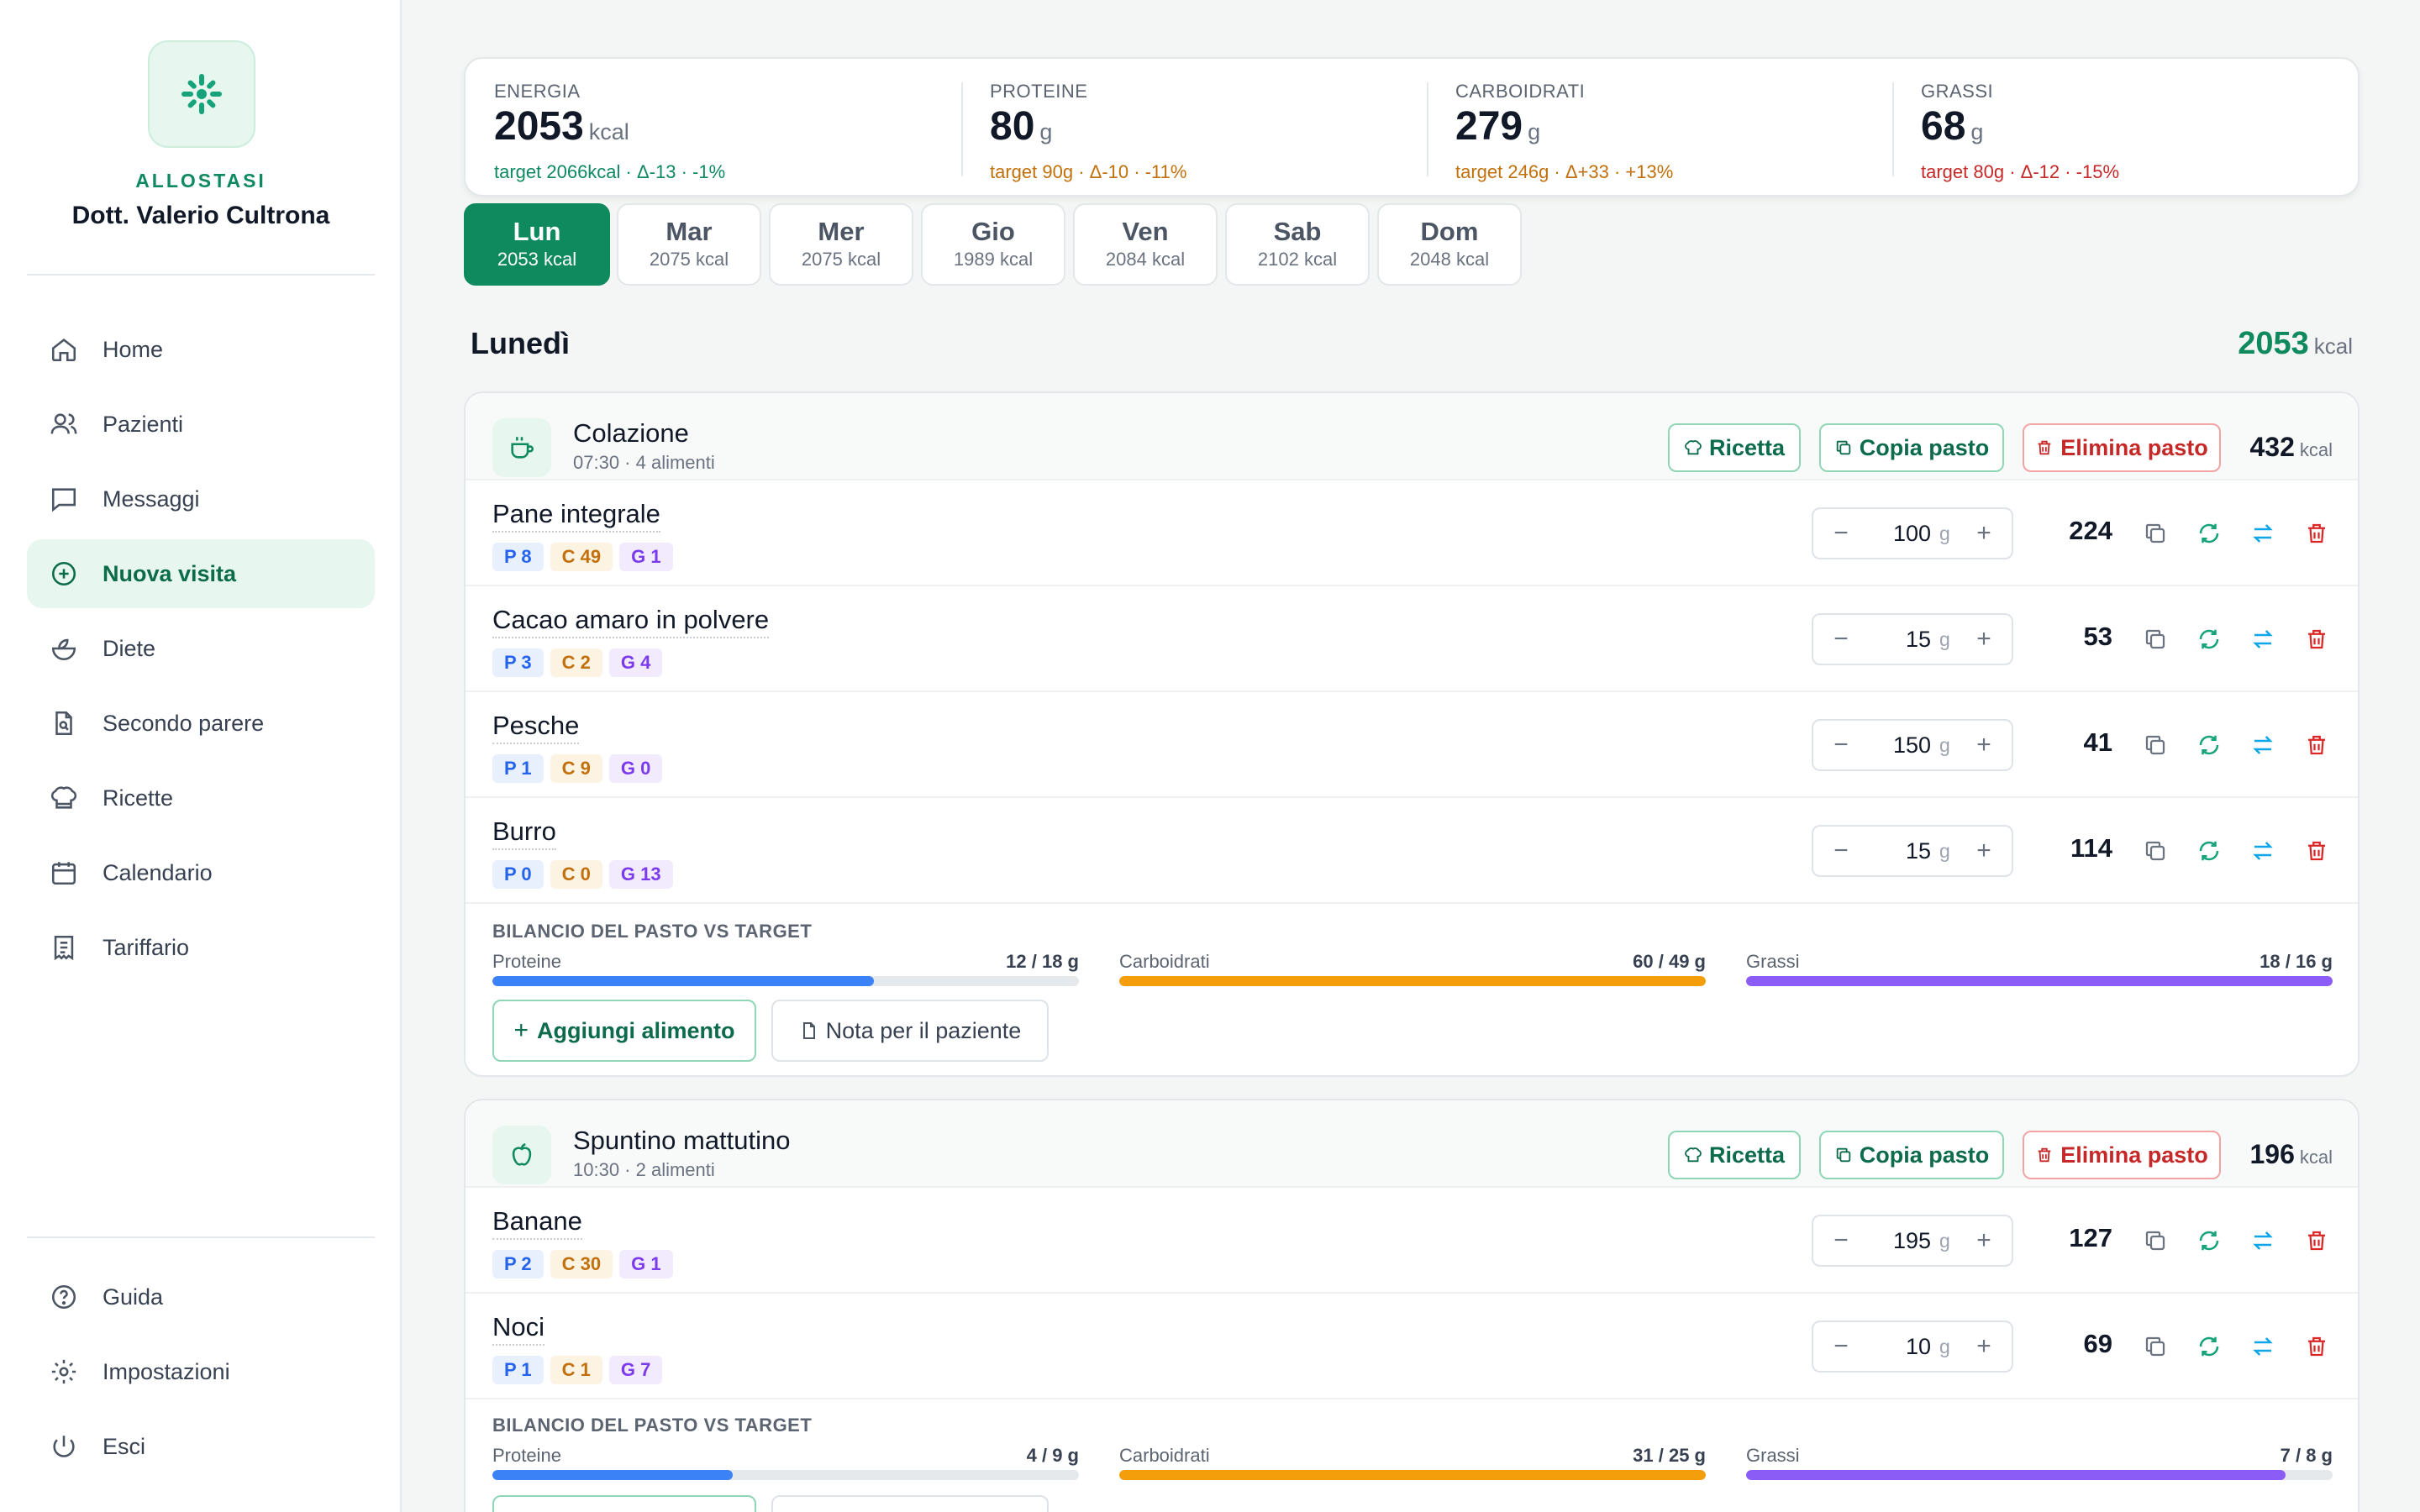 Image resolution: width=2420 pixels, height=1512 pixels. What do you see at coordinates (536, 727) in the screenshot?
I see `food-name: Pesche` at bounding box center [536, 727].